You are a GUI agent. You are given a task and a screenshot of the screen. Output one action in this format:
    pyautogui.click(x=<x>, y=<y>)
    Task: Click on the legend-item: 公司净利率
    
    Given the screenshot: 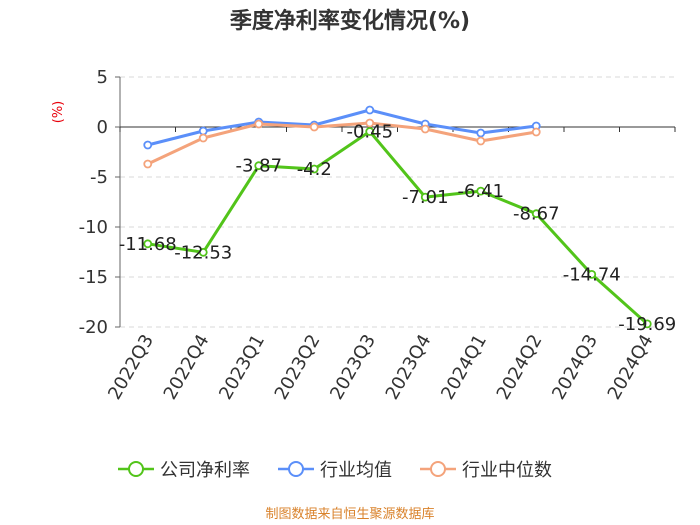 What is the action you would take?
    pyautogui.click(x=184, y=470)
    